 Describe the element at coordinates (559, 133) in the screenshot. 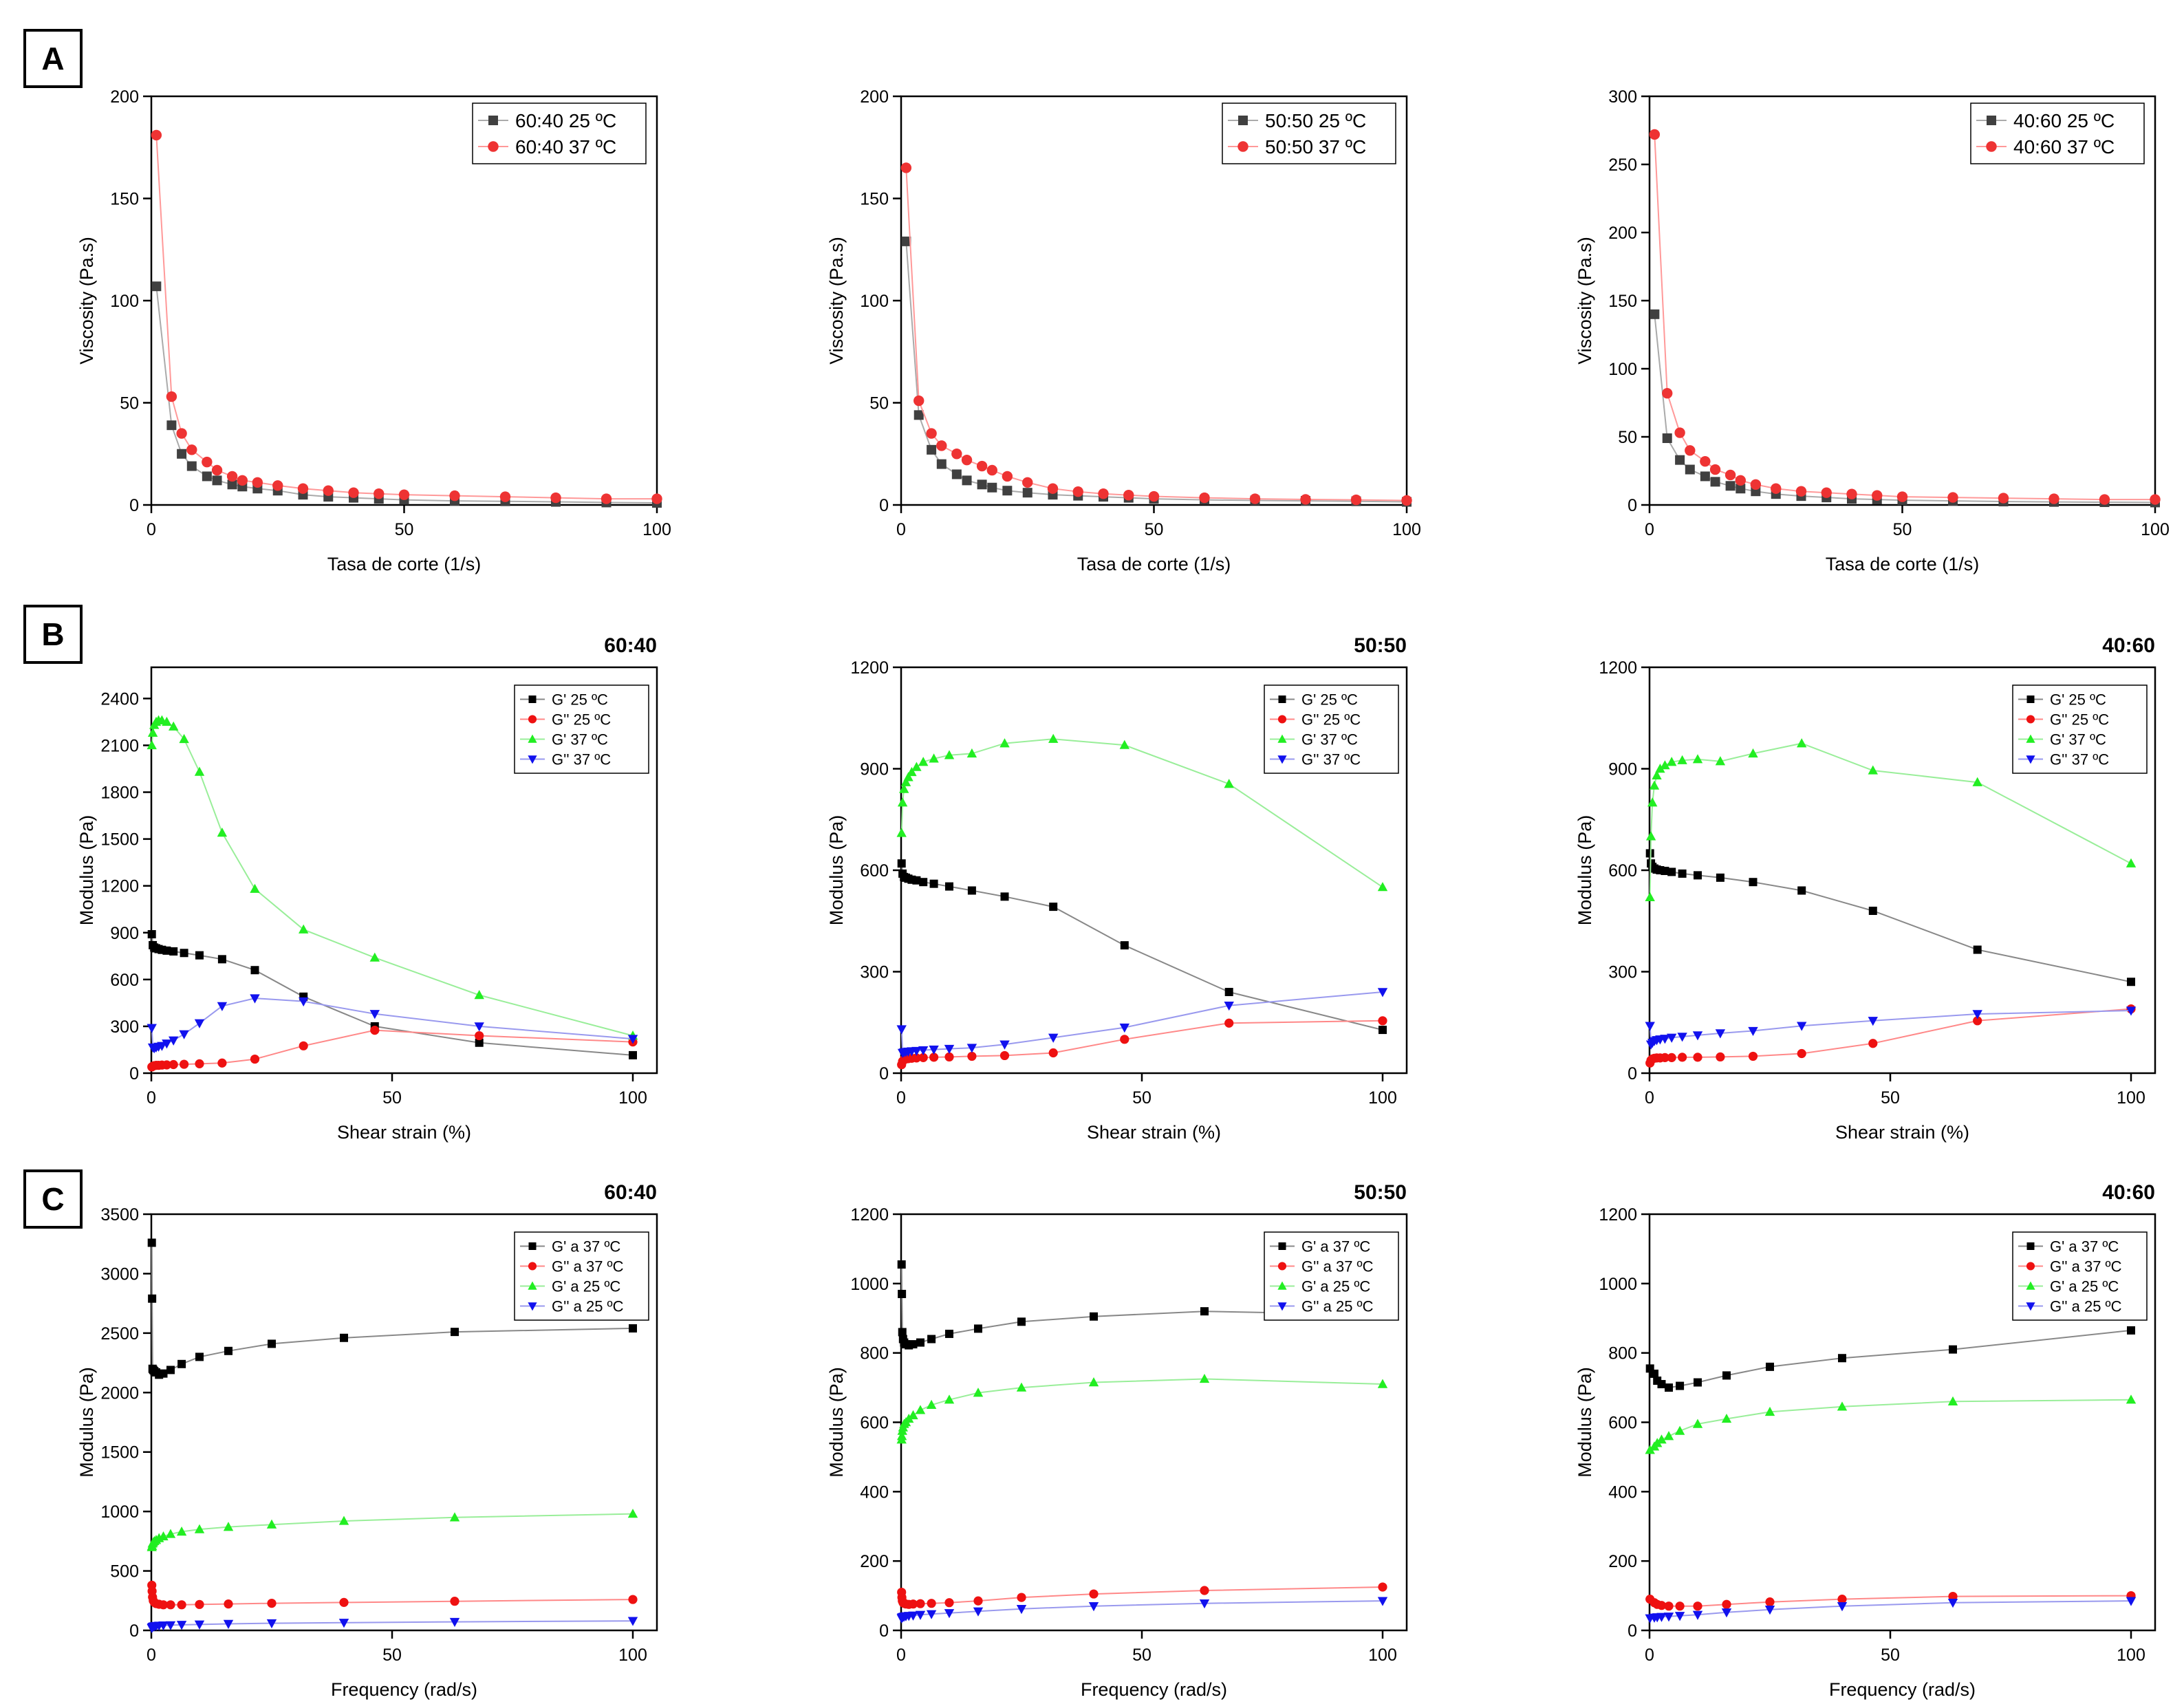

I see `legend-box` at that location.